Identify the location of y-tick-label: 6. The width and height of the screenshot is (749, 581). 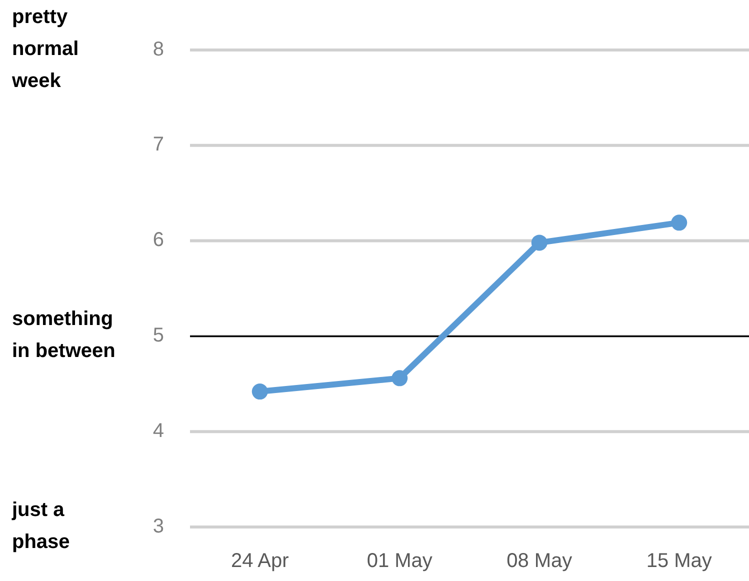
(158, 240).